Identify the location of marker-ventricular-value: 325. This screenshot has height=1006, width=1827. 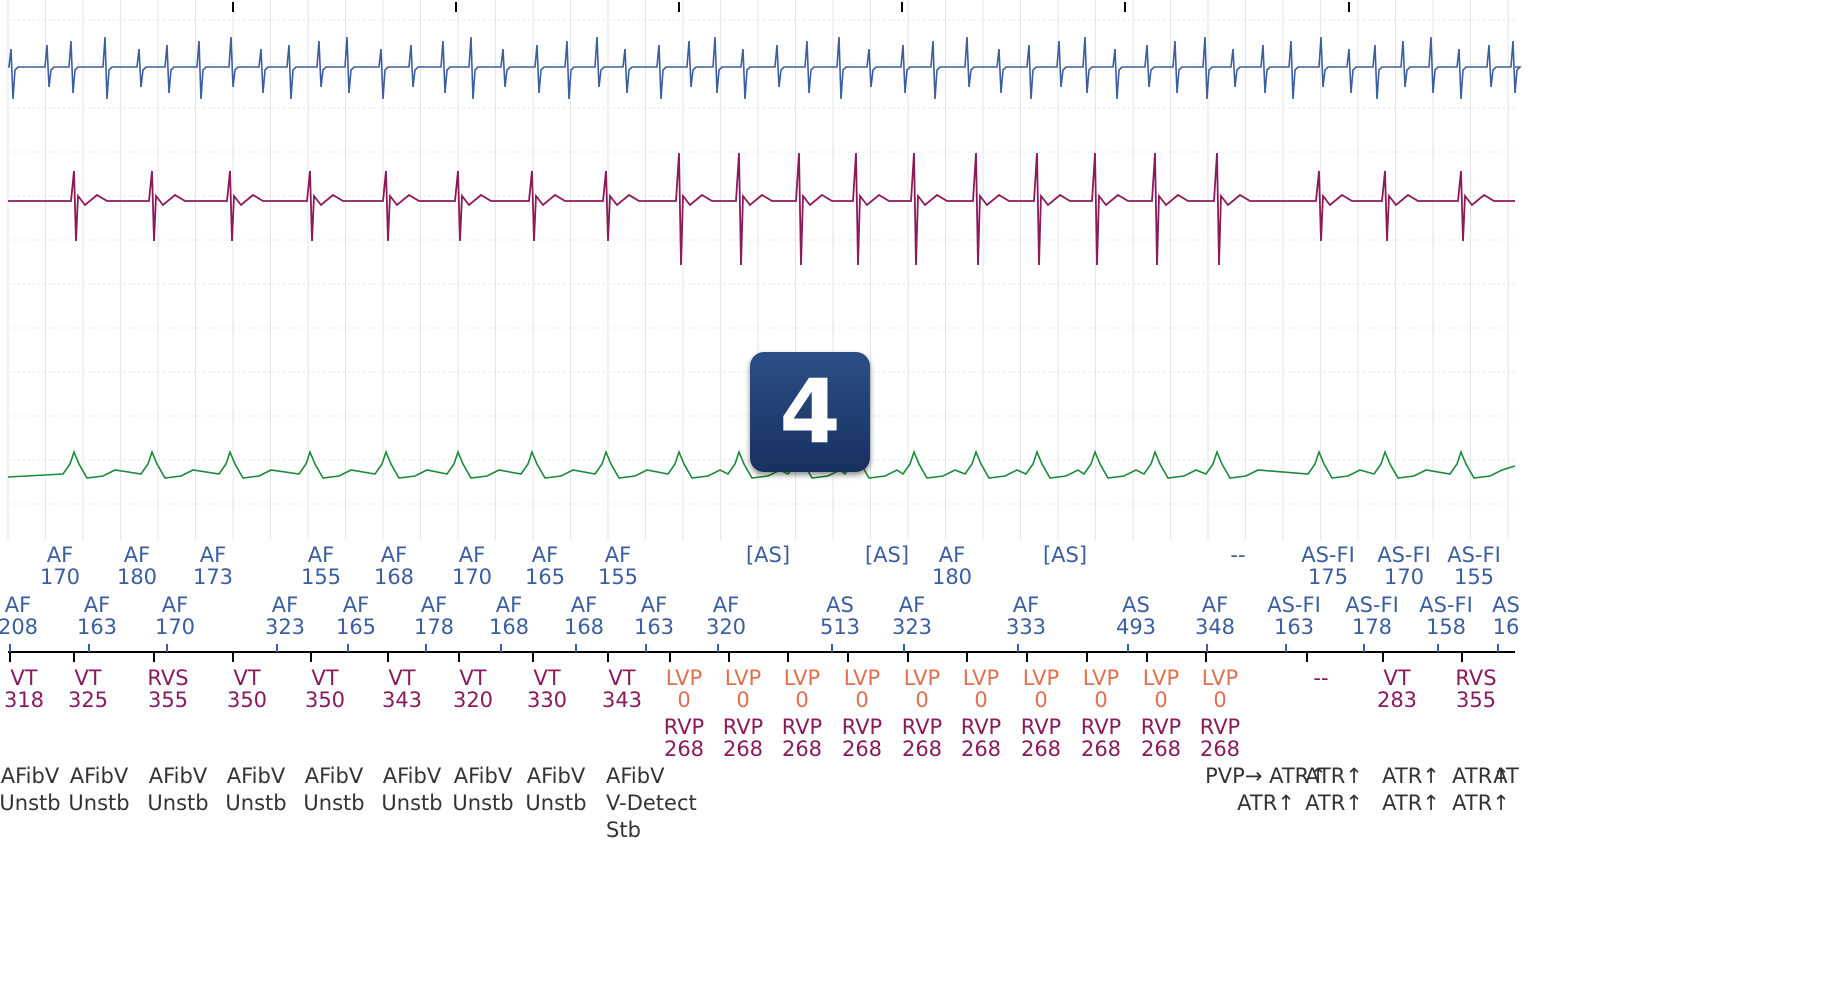
(88, 700).